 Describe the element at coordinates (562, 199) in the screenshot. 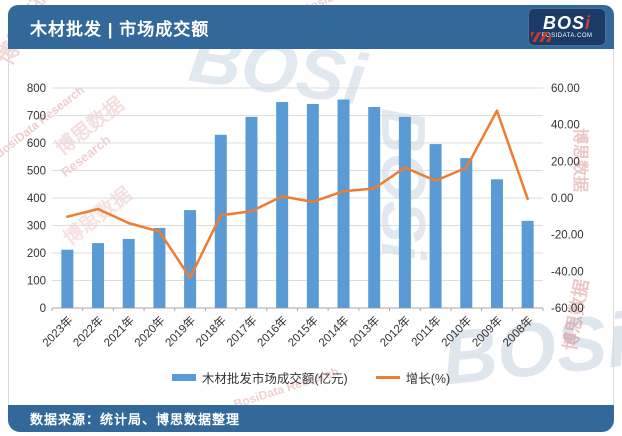

I see `y-axis-right-label: 0.00` at that location.